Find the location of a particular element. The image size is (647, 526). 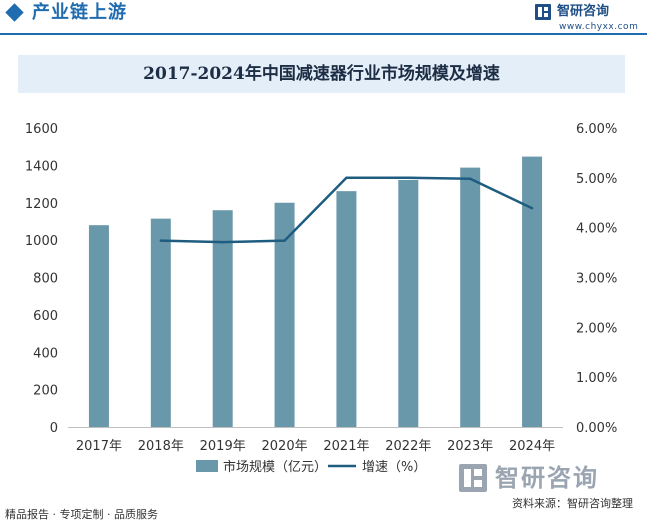

y-right-tick-label: 2.00% is located at coordinates (596, 328).